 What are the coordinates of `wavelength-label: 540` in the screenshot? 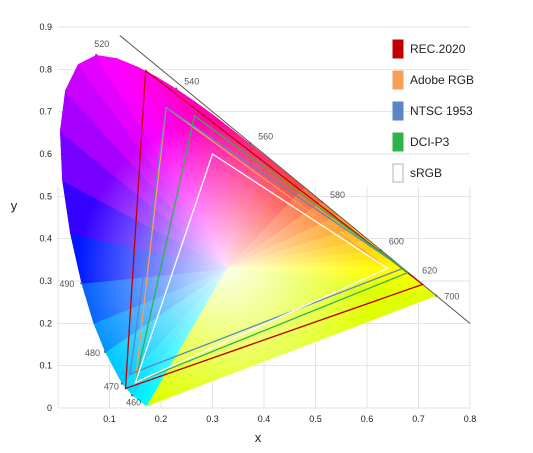 It's located at (191, 82).